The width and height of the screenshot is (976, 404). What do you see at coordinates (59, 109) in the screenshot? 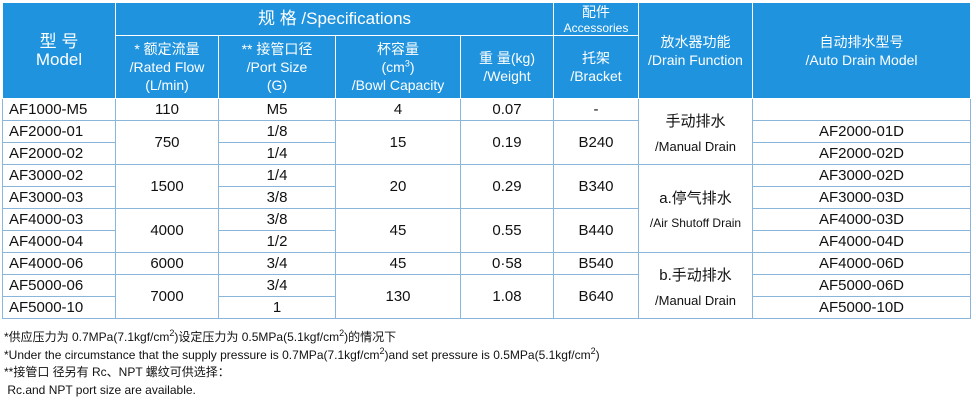
I see `model-cell: AF1000-M5` at bounding box center [59, 109].